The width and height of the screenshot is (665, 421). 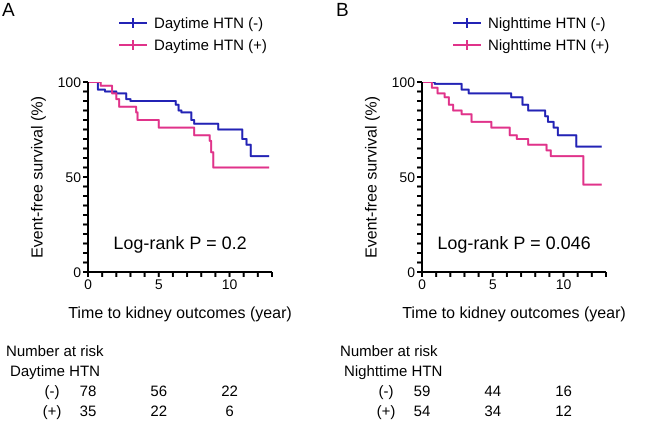 What do you see at coordinates (159, 392) in the screenshot?
I see `text: 56` at bounding box center [159, 392].